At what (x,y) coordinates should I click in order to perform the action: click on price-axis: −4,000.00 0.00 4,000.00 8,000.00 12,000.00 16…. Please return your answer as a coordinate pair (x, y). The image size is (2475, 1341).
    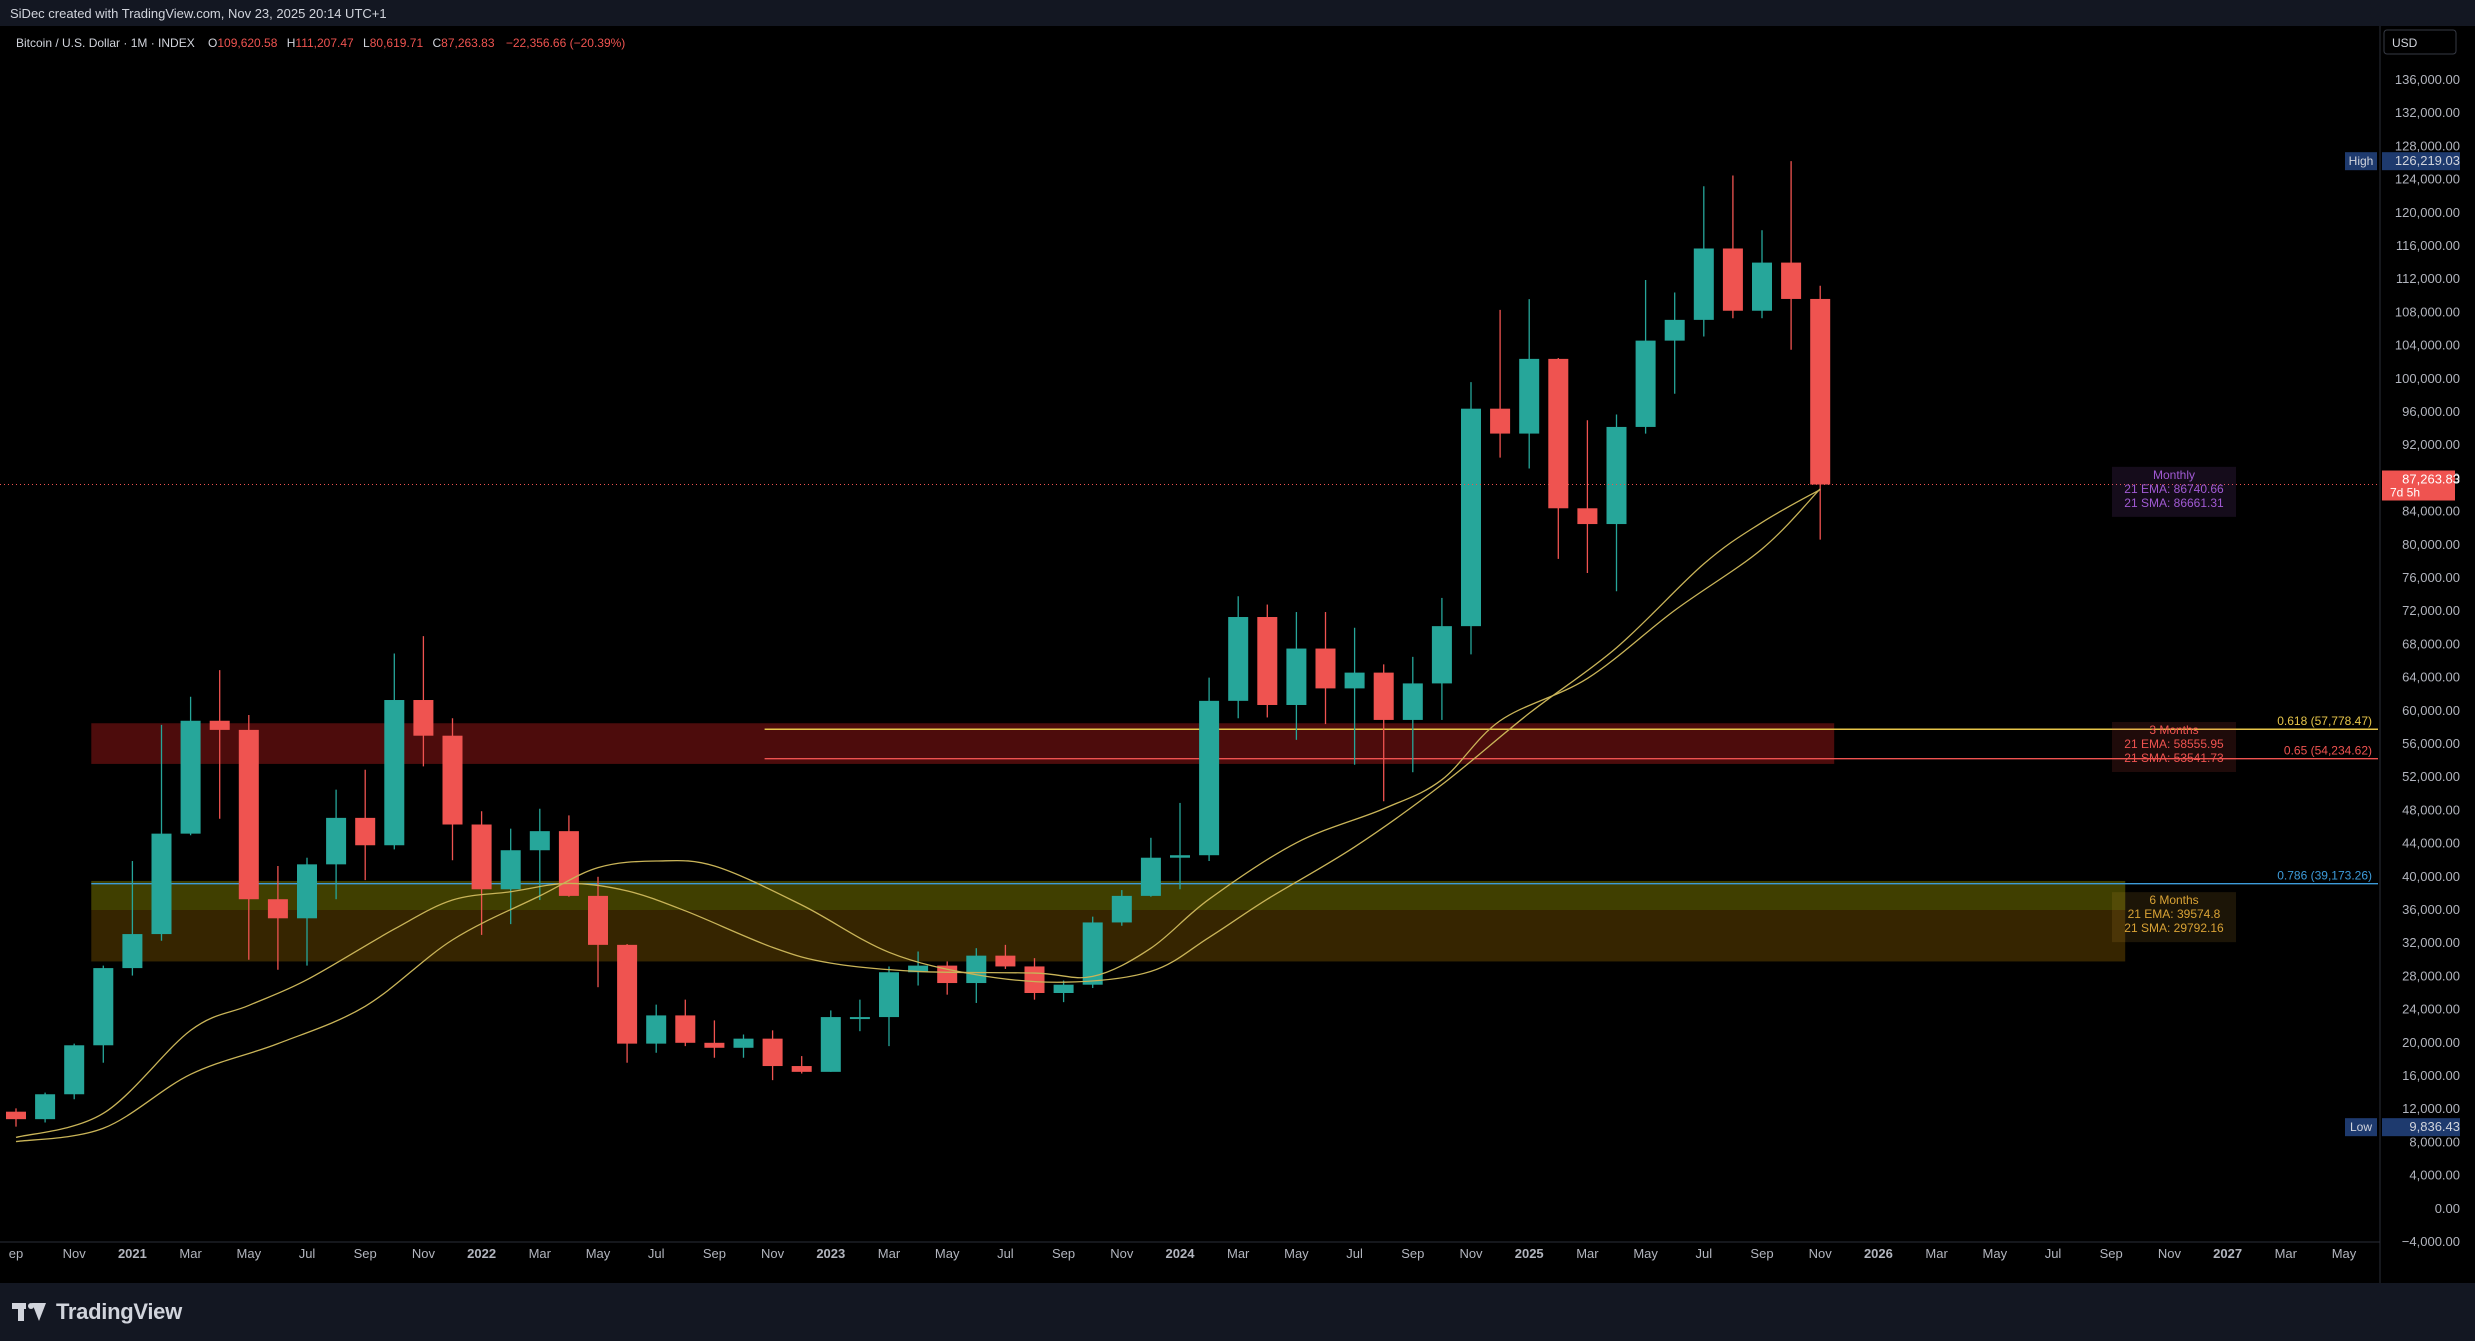
    Looking at the image, I should click on (2410, 654).